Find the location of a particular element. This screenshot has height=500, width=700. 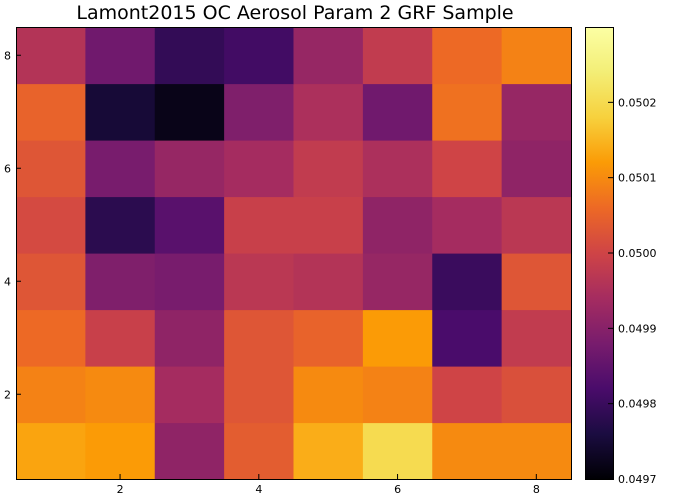

colorbar-frame is located at coordinates (599, 253).